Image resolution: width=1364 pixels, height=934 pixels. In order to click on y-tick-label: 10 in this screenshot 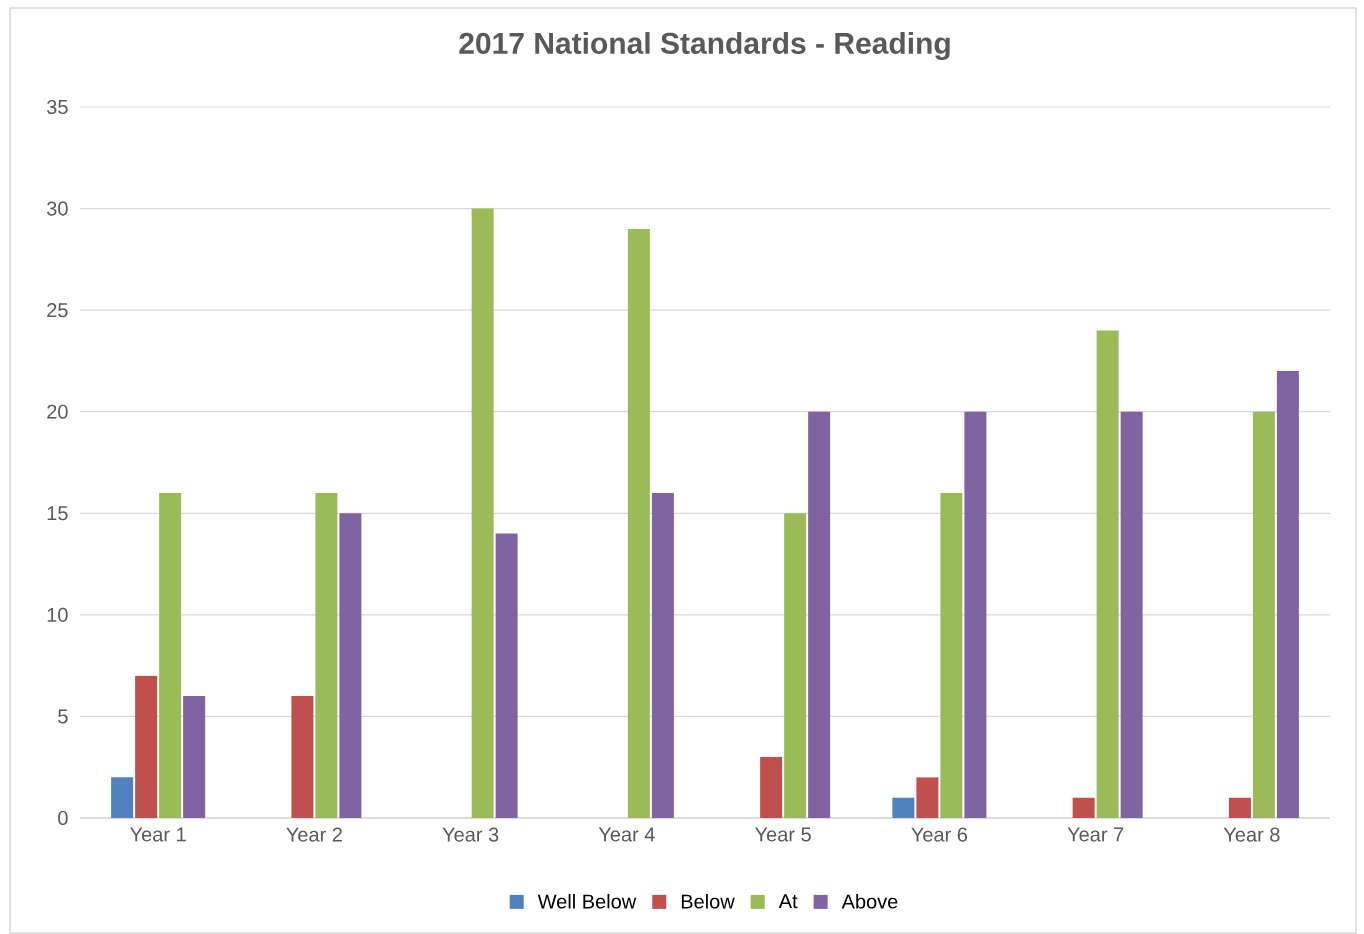, I will do `click(57, 614)`.